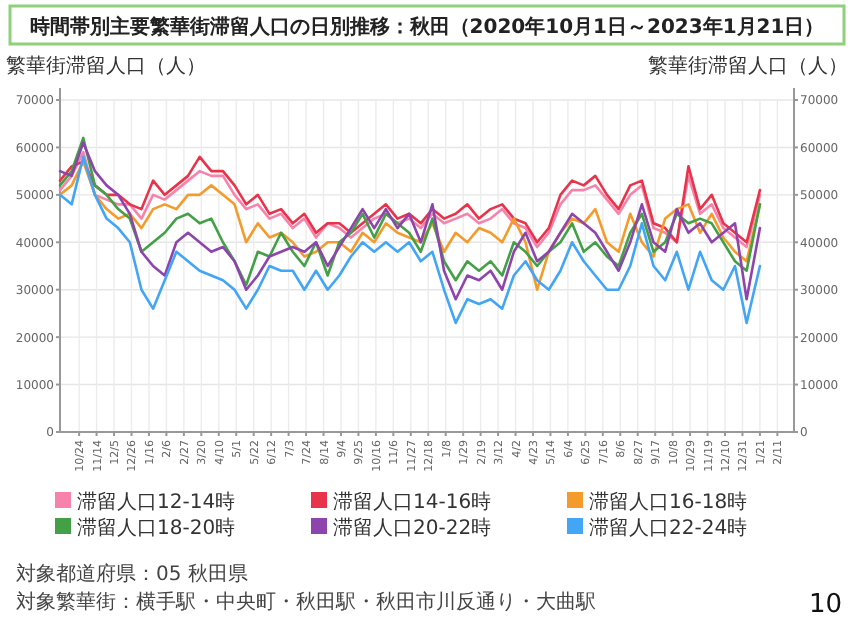 Image resolution: width=854 pixels, height=640 pixels. I want to click on legend-label: 滞留人口20-22時, so click(412, 528).